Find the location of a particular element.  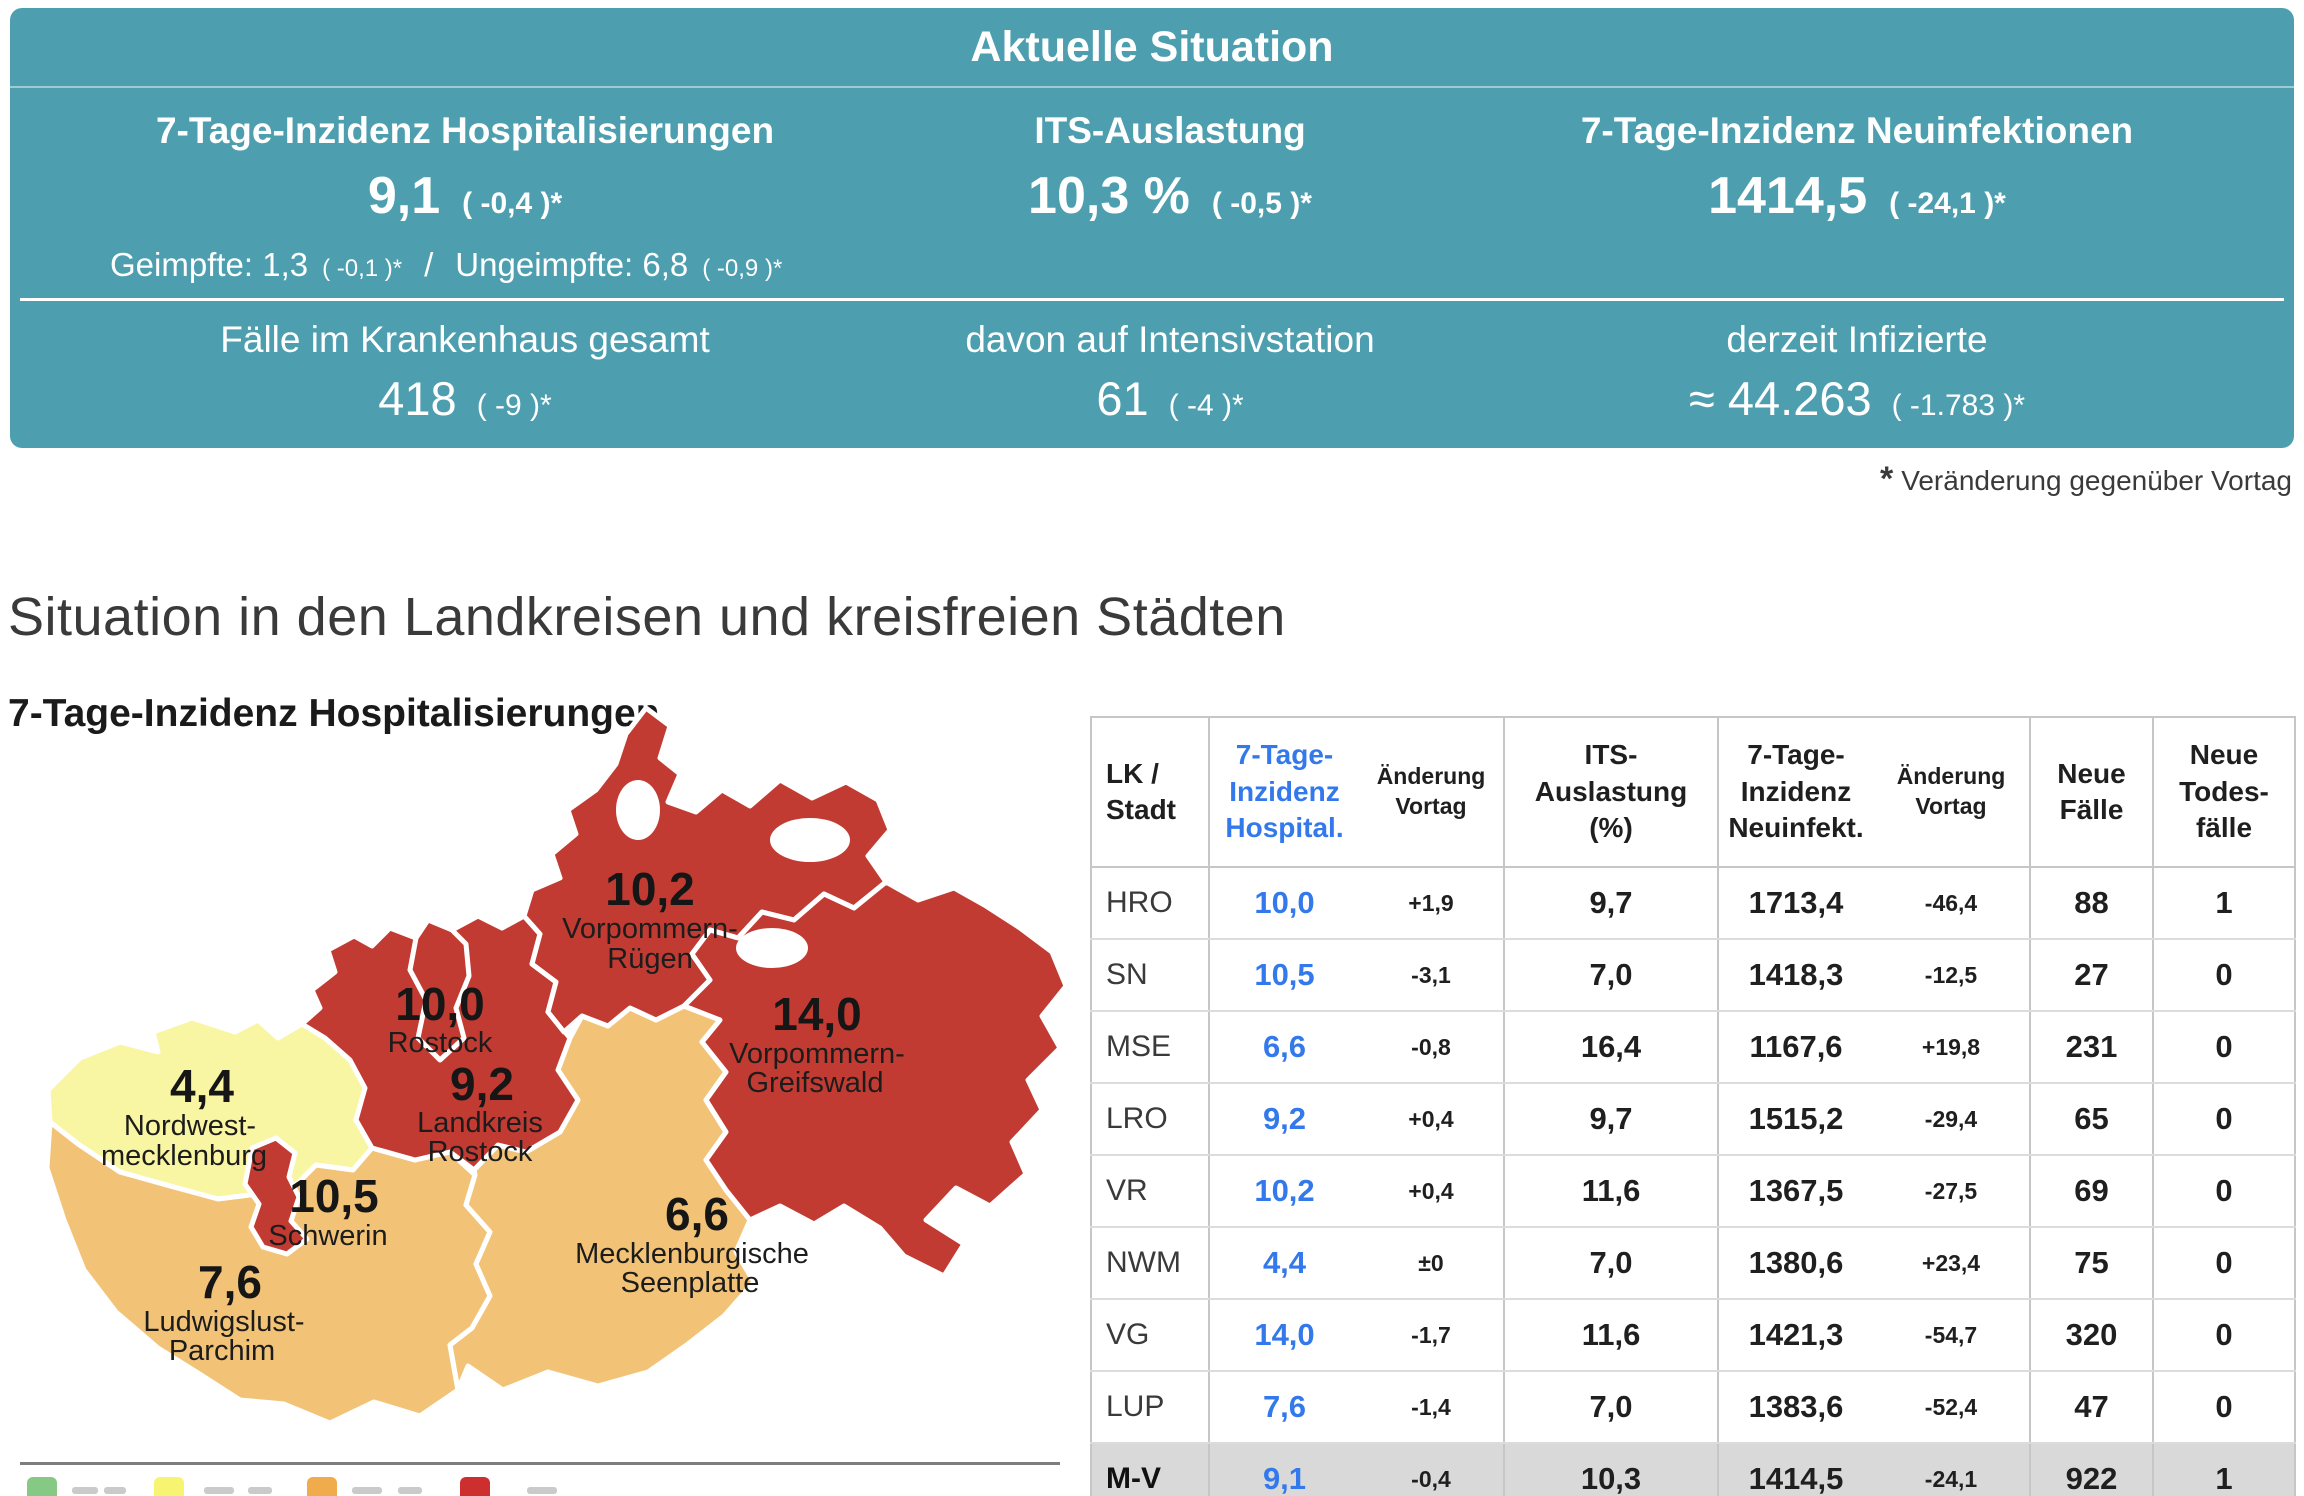

hospital-change: ±0 is located at coordinates (1432, 1263).